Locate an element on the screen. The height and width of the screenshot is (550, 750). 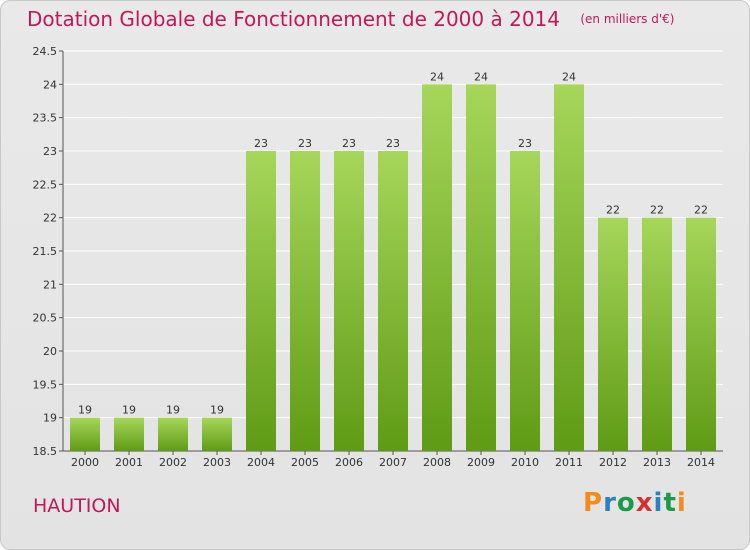
x-tick-label: 2005 is located at coordinates (305, 462).